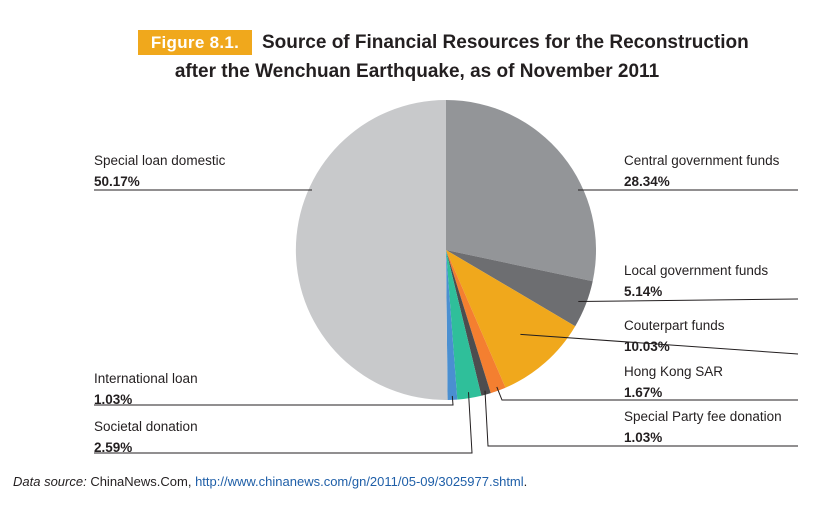  Describe the element at coordinates (464, 325) in the screenshot. I see `pie-slice-societal-donation` at that location.